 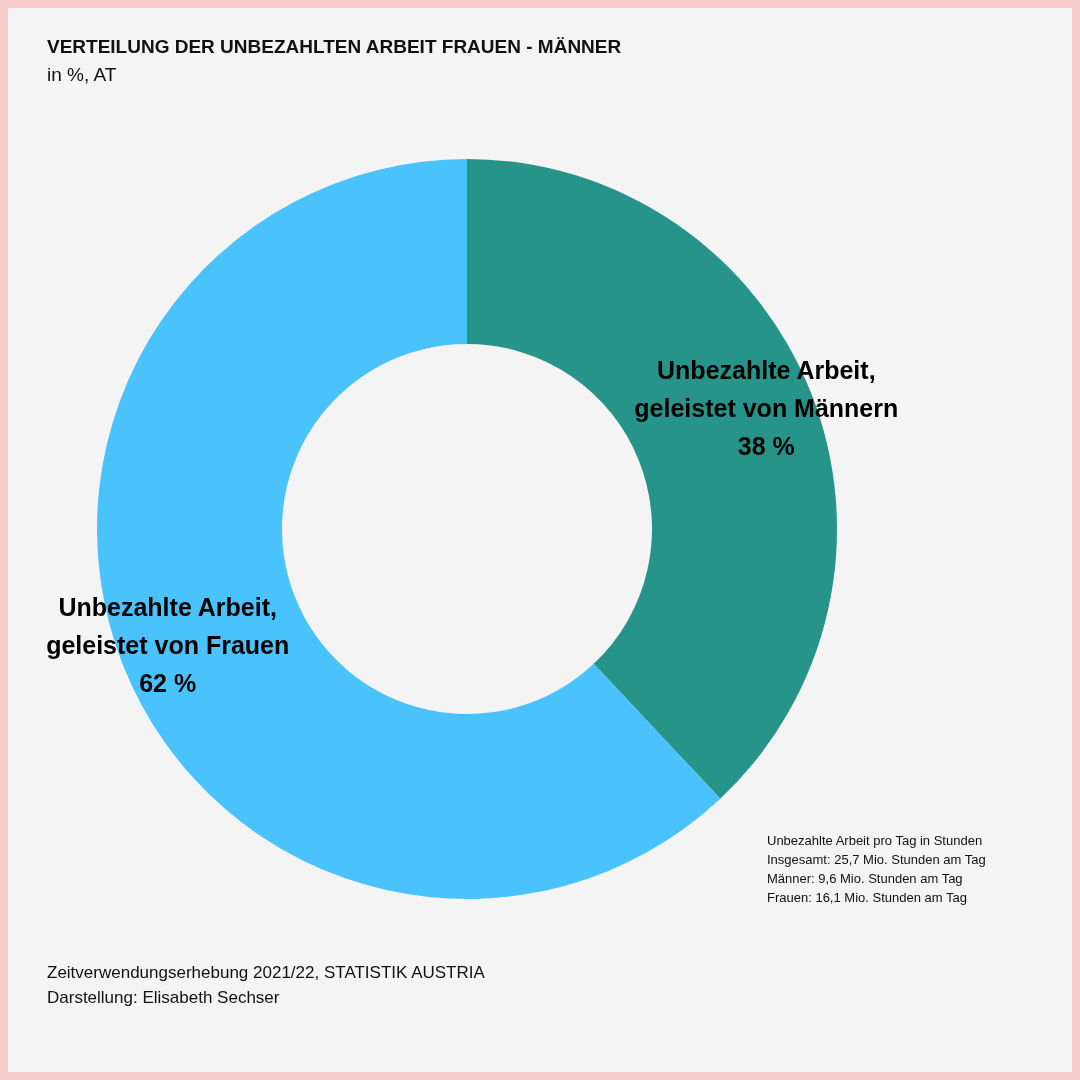 I want to click on text: Darstellung: Elisabeth Sechser, so click(x=164, y=998).